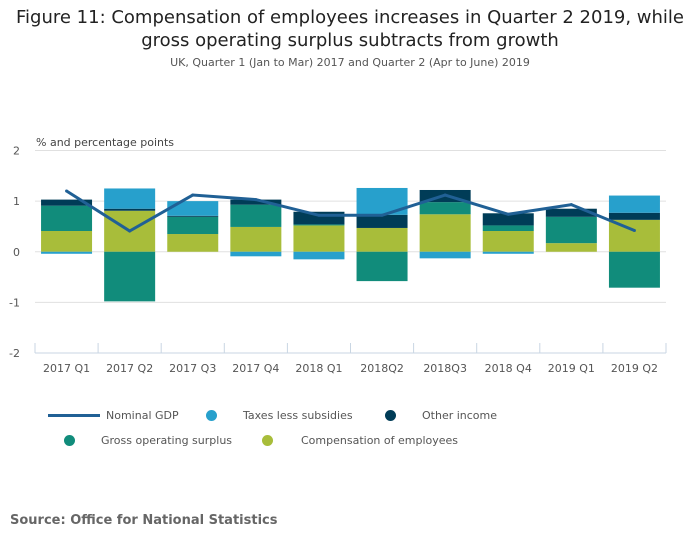 The height and width of the screenshot is (549, 700). I want to click on legend-label: Other income, so click(460, 415).